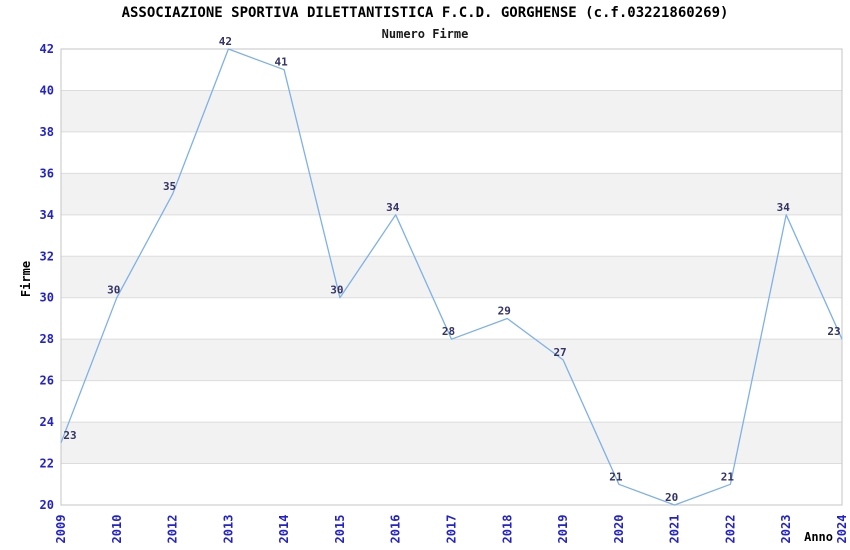  I want to click on x-tick-label: 2012, so click(173, 529).